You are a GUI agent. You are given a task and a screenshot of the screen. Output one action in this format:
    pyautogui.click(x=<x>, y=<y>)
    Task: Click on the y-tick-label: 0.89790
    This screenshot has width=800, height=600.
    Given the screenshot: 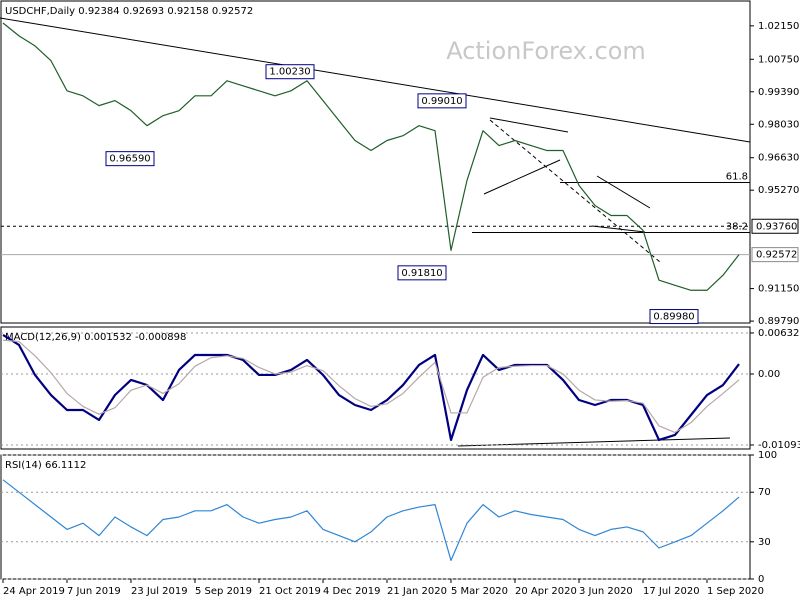 What is the action you would take?
    pyautogui.click(x=778, y=321)
    